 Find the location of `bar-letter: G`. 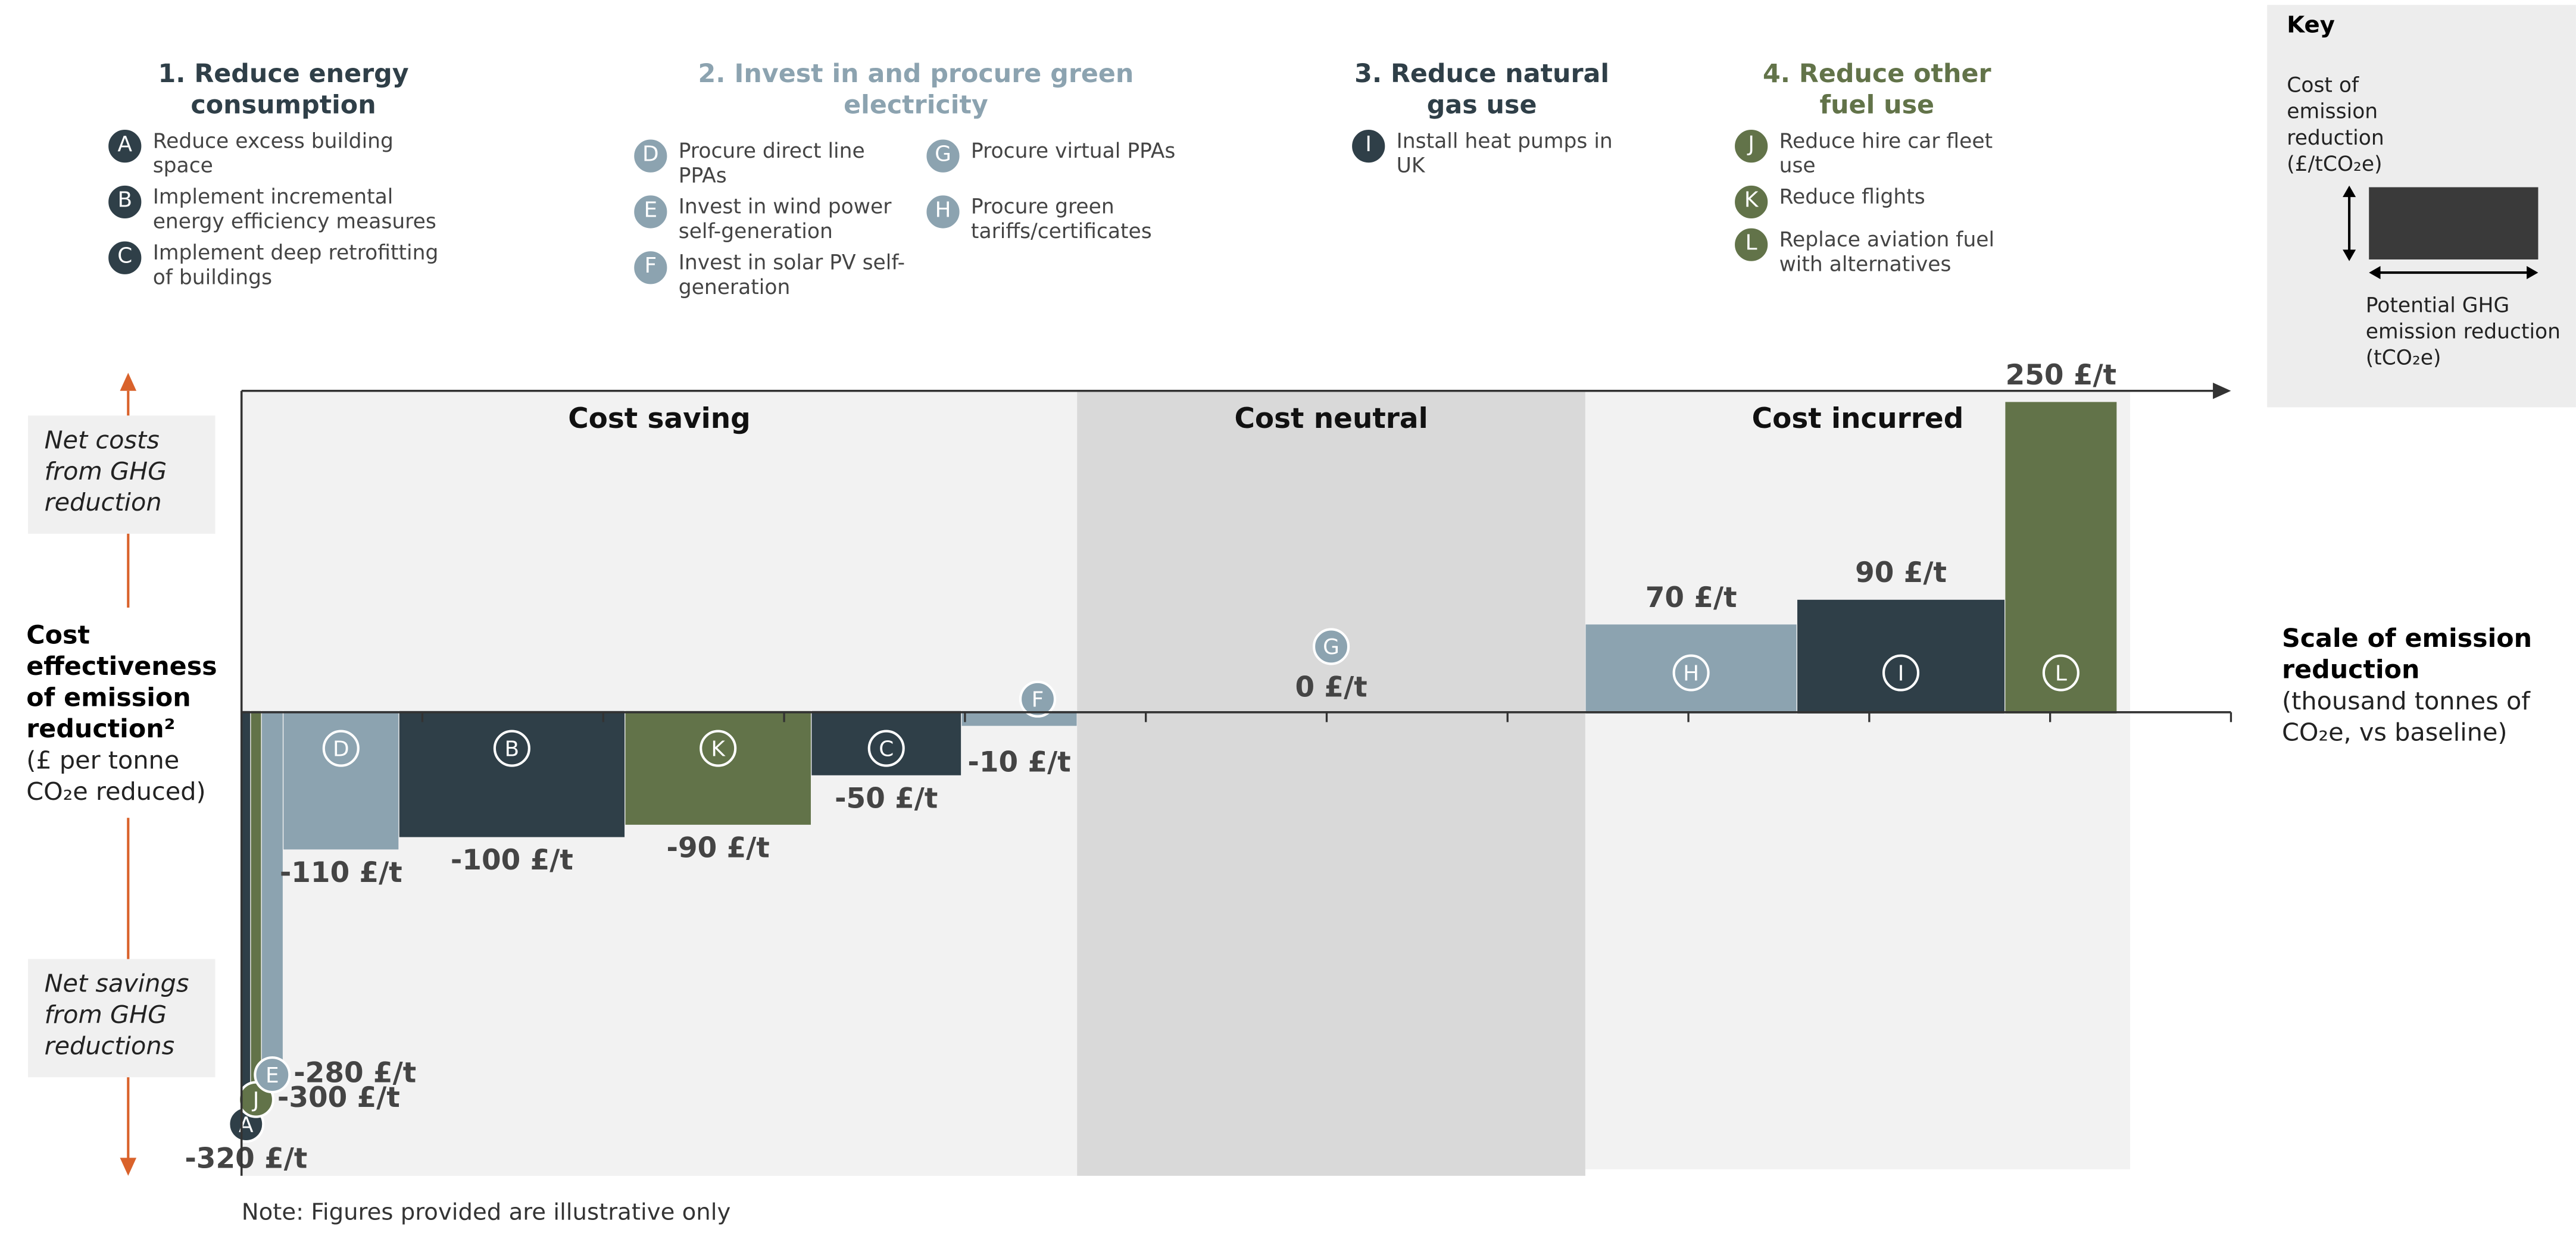

bar-letter: G is located at coordinates (1331, 647).